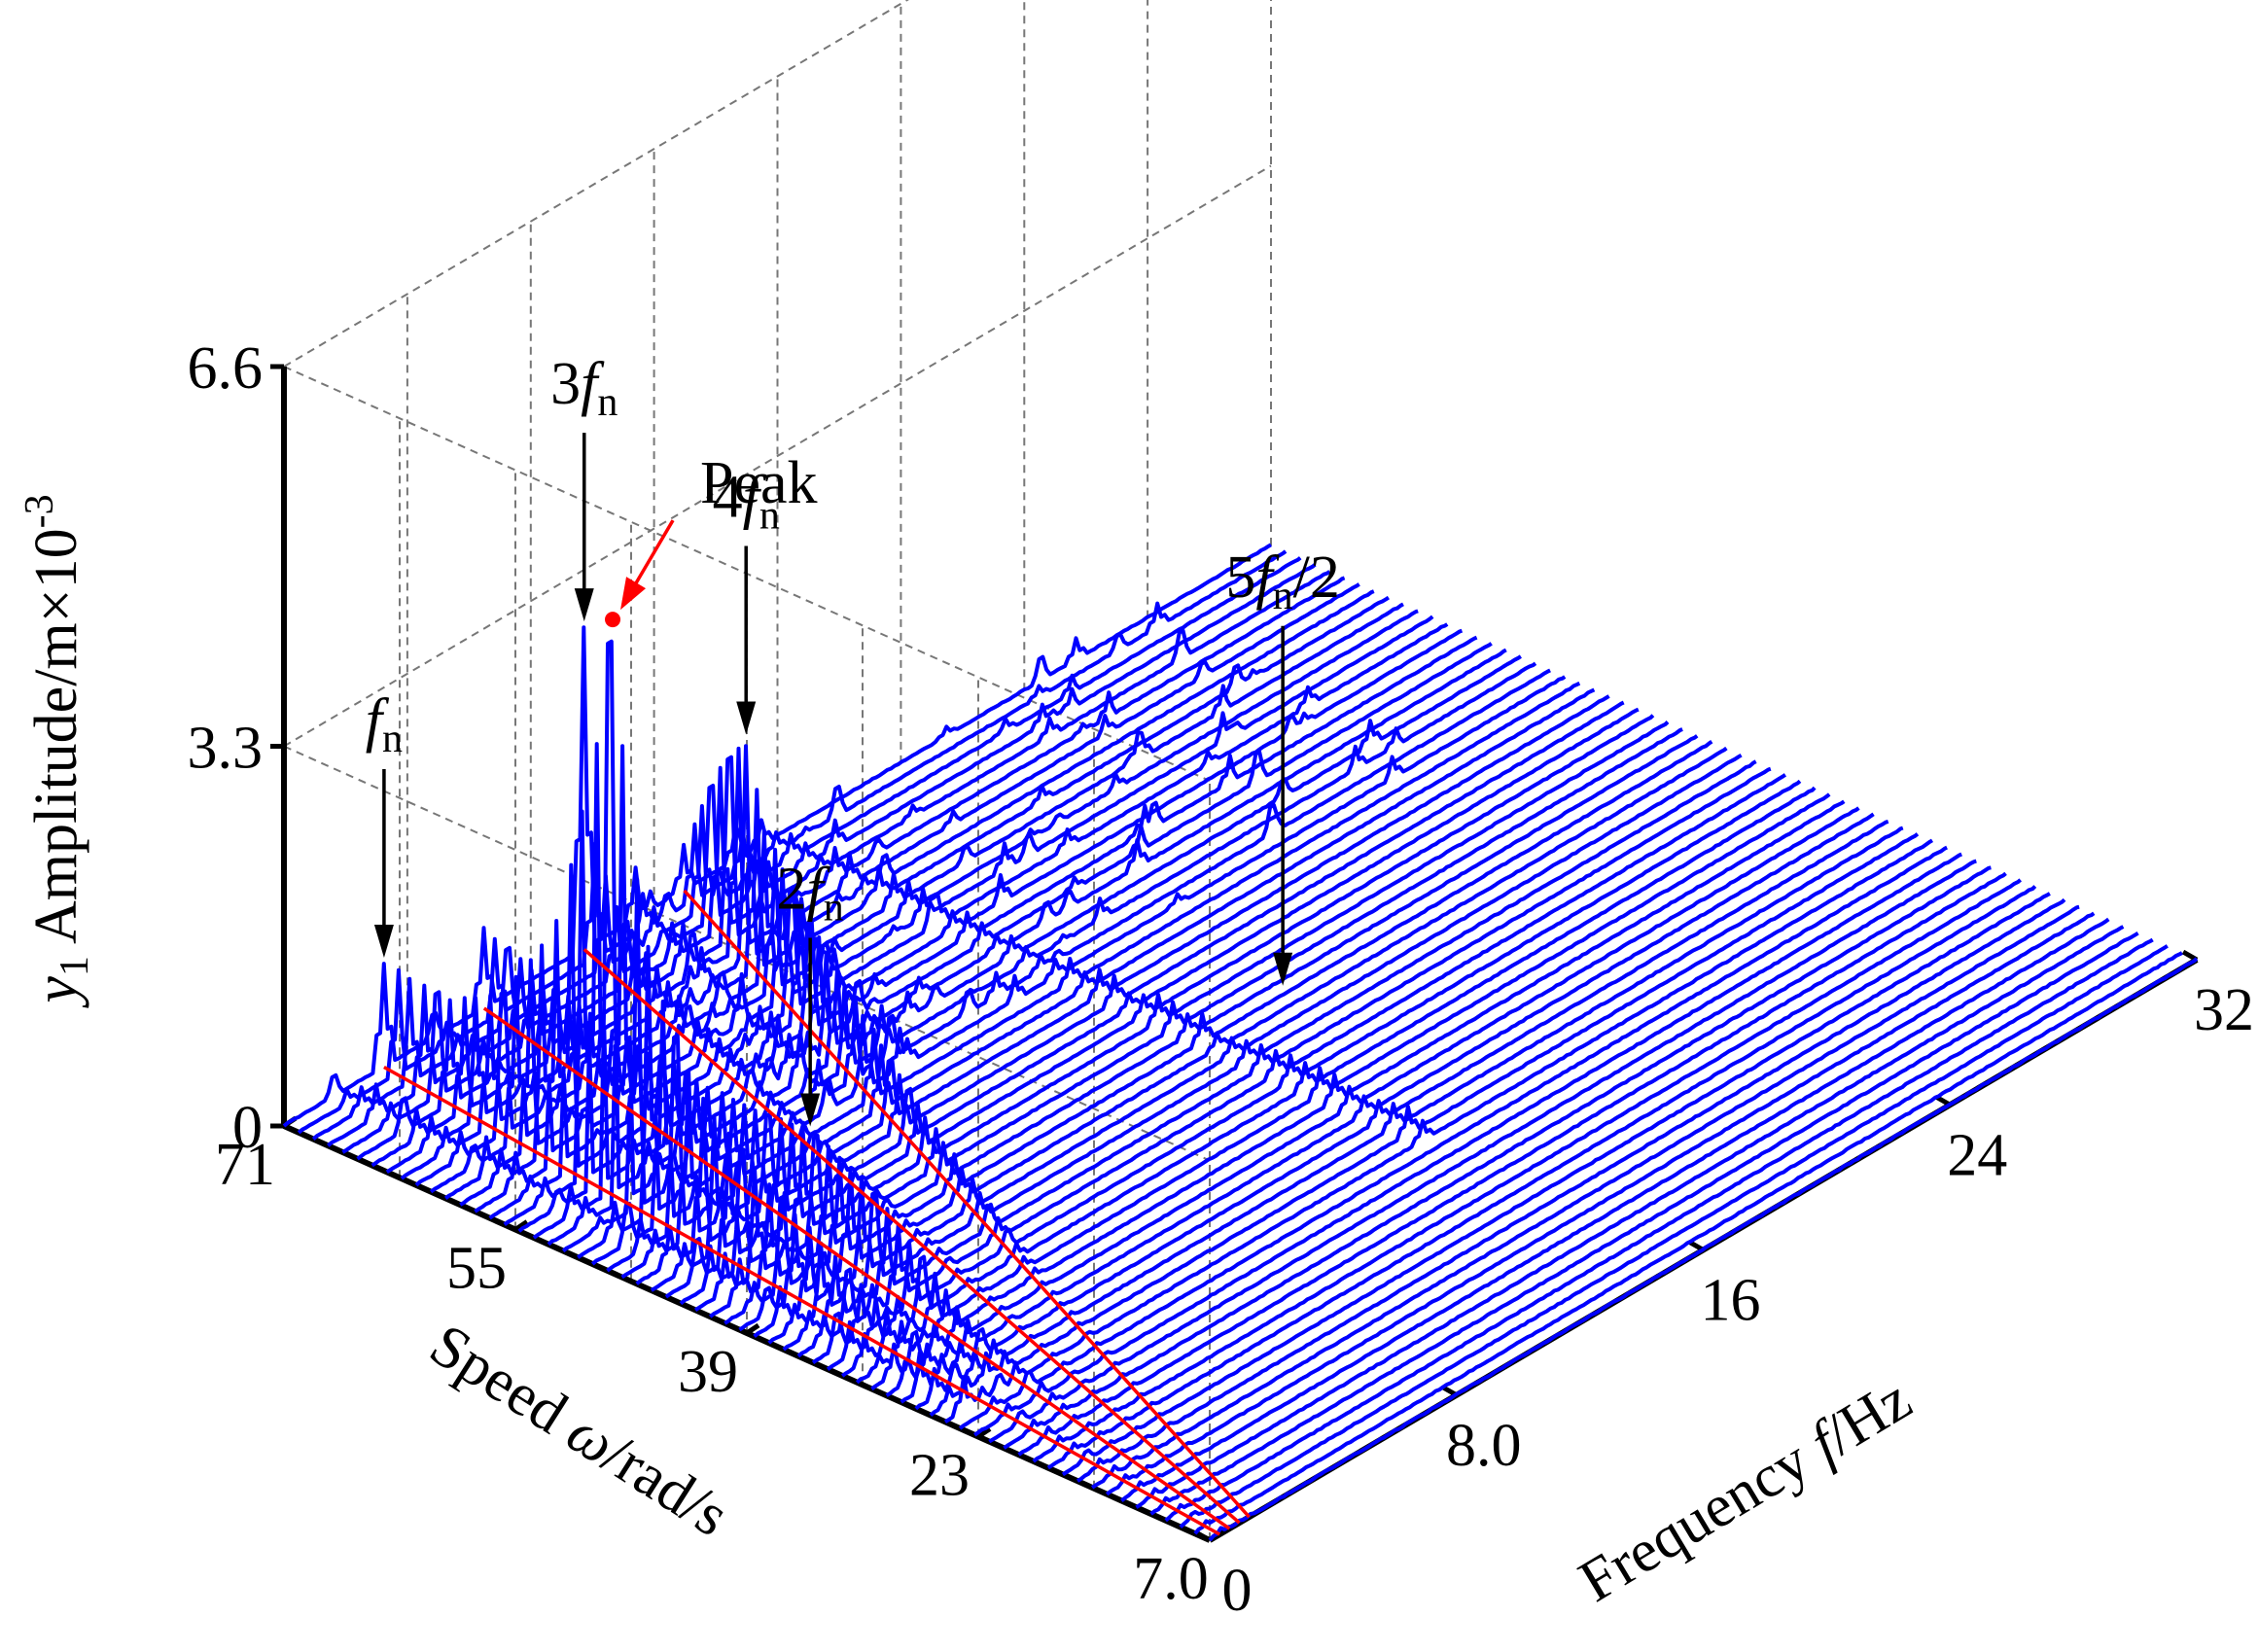 This screenshot has width=2259, height=1652. What do you see at coordinates (1484, 1446) in the screenshot?
I see `x-tick-label: 8.0` at bounding box center [1484, 1446].